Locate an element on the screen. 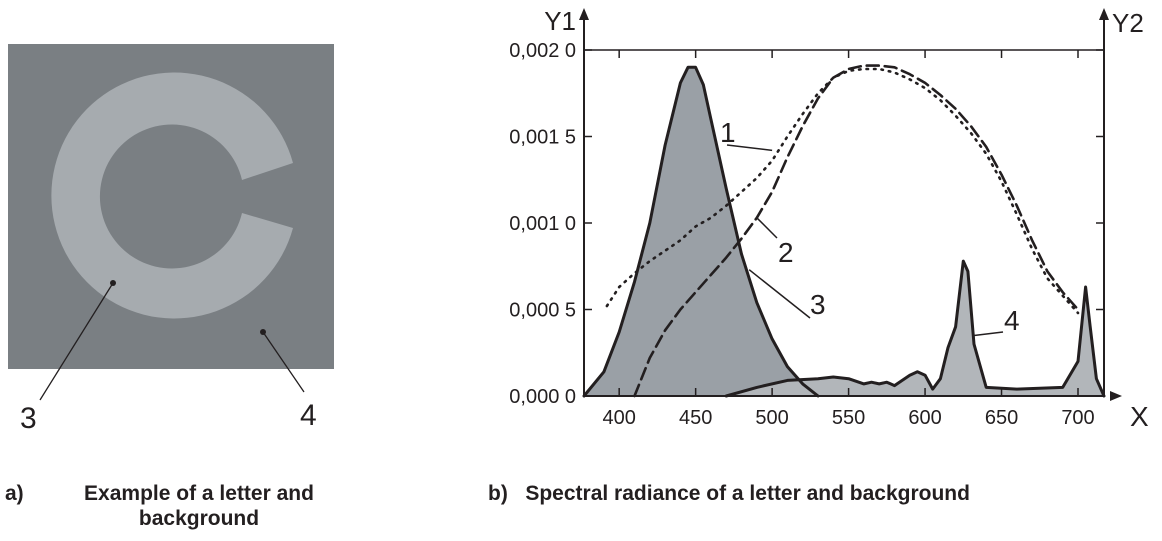 This screenshot has height=541, width=1162. series-4-leader is located at coordinates (988, 334).